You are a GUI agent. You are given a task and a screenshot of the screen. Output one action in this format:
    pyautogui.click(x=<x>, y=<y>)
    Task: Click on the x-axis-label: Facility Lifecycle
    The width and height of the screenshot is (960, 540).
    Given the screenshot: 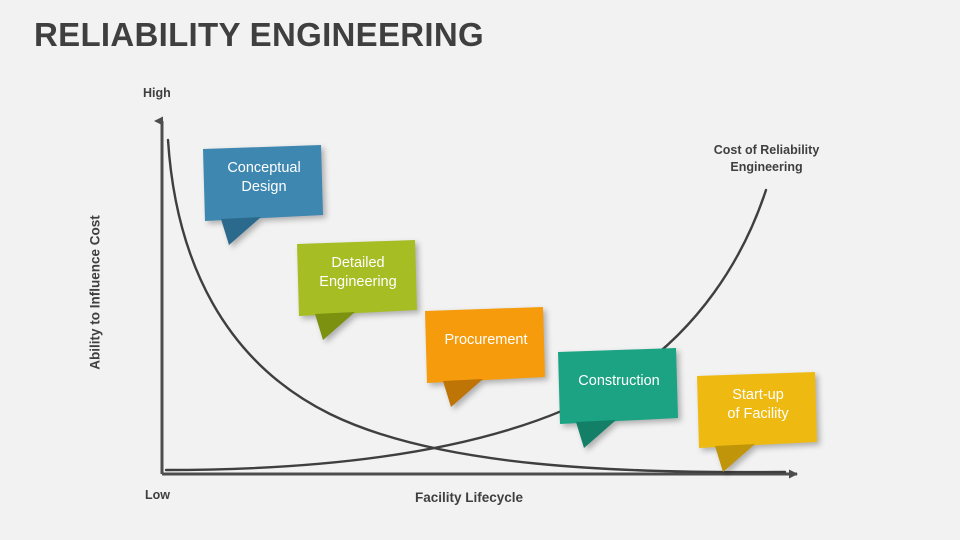 What is the action you would take?
    pyautogui.click(x=469, y=497)
    